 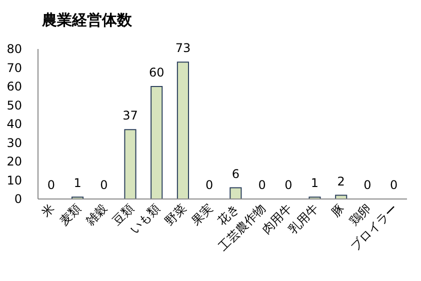 I want to click on data-label: 60, so click(x=156, y=73).